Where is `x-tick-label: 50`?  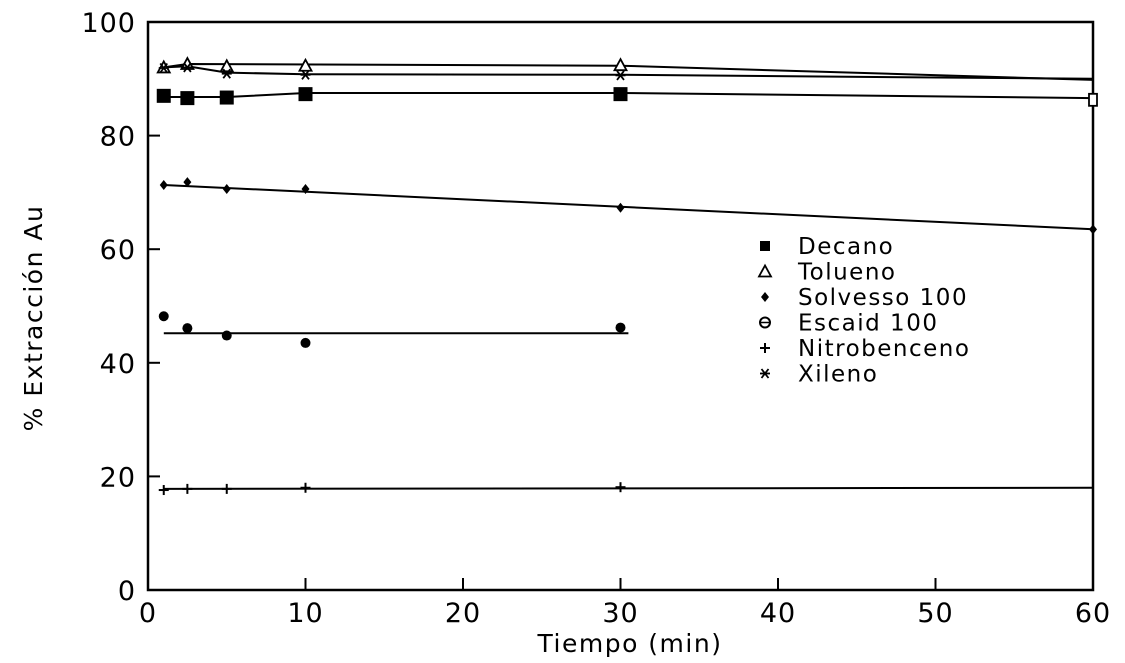 x-tick-label: 50 is located at coordinates (935, 613).